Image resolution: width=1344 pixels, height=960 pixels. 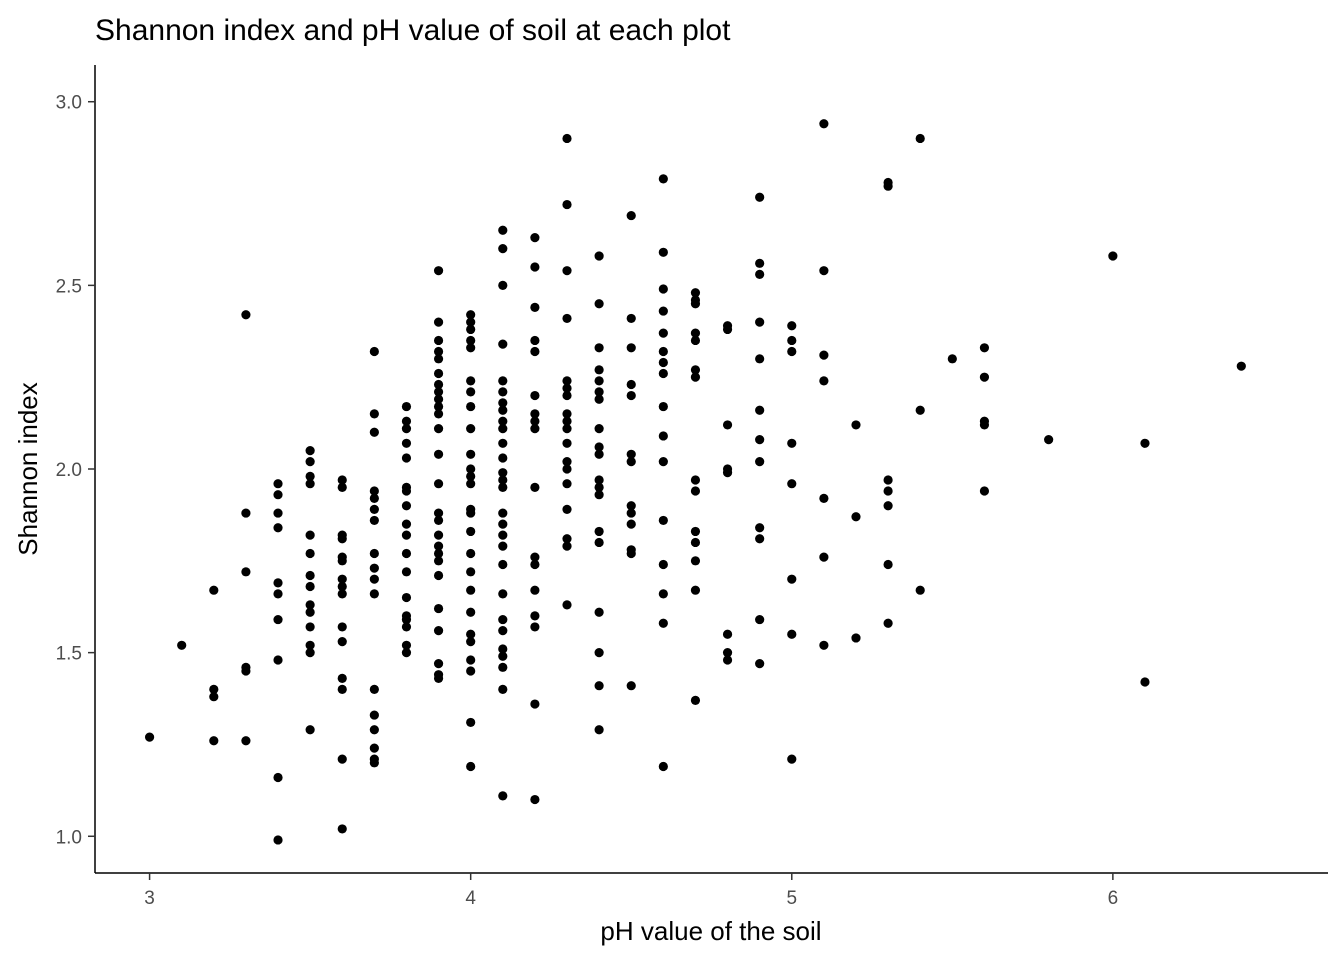 What do you see at coordinates (710, 931) in the screenshot?
I see `x-axis-title: pH value of the soil` at bounding box center [710, 931].